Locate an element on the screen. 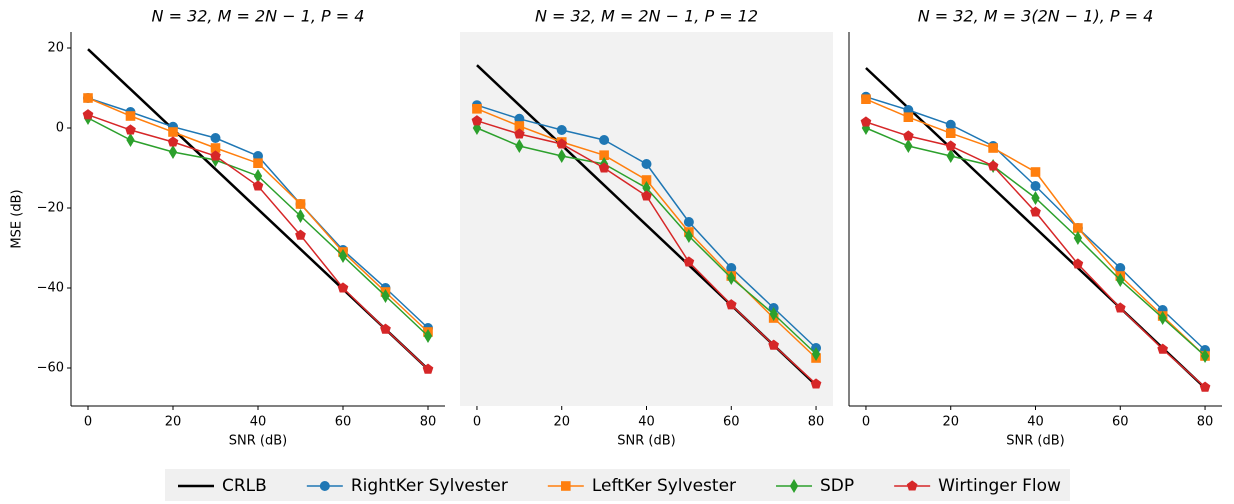 This screenshot has width=1234, height=504. legend-box is located at coordinates (617, 485).